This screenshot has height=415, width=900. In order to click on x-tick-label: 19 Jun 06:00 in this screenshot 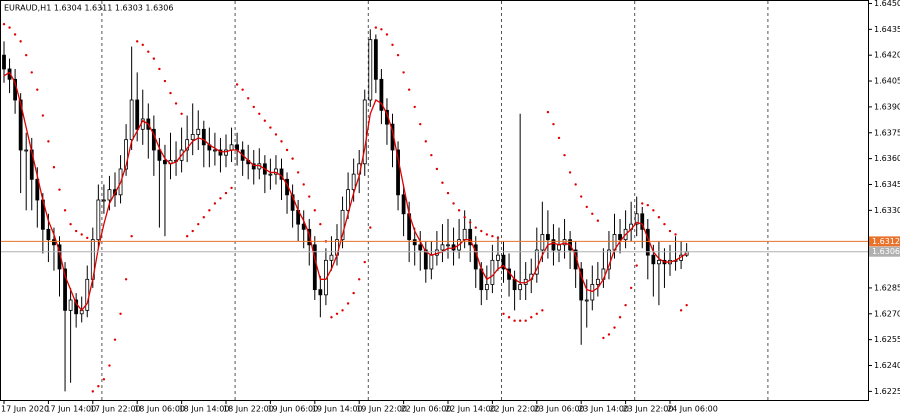, I will do `click(292, 409)`.